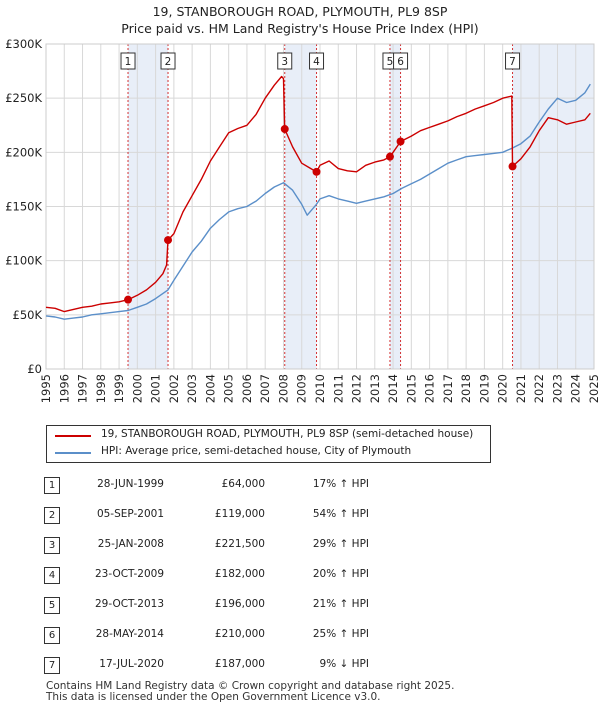 The image size is (600, 710). What do you see at coordinates (129, 634) in the screenshot?
I see `sale-date: 28-MAY-2014` at bounding box center [129, 634].